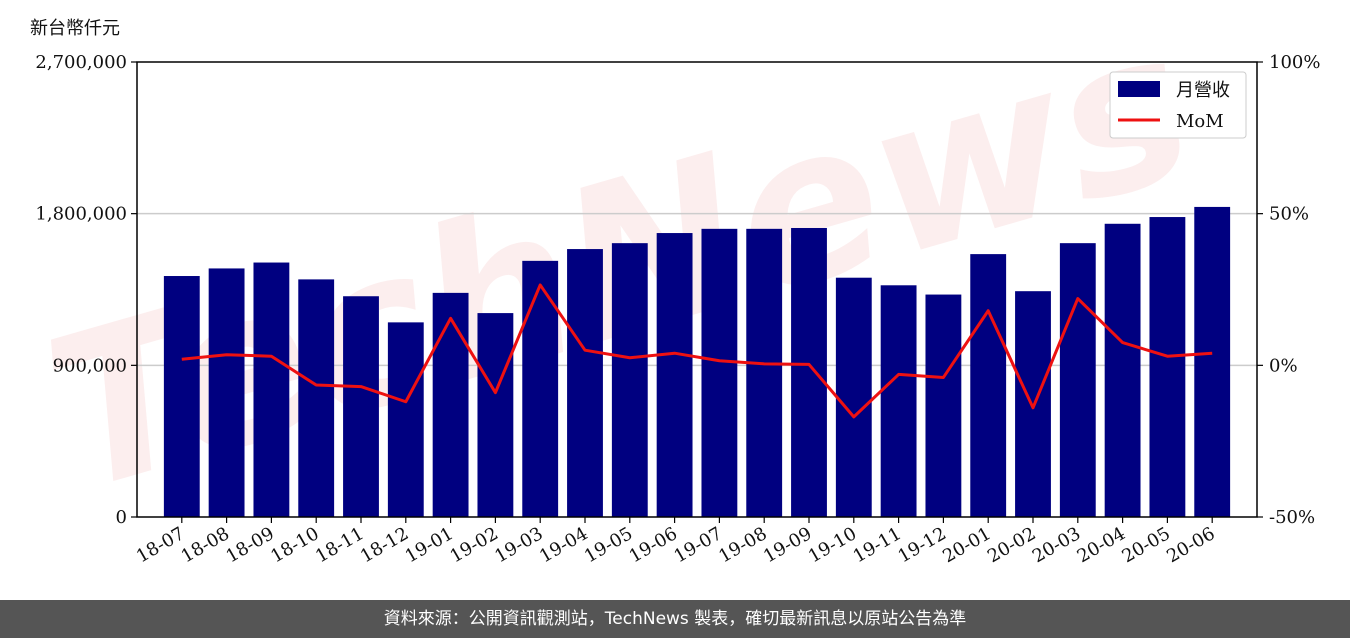  I want to click on legend-bar-label: 月營收, so click(1203, 90).